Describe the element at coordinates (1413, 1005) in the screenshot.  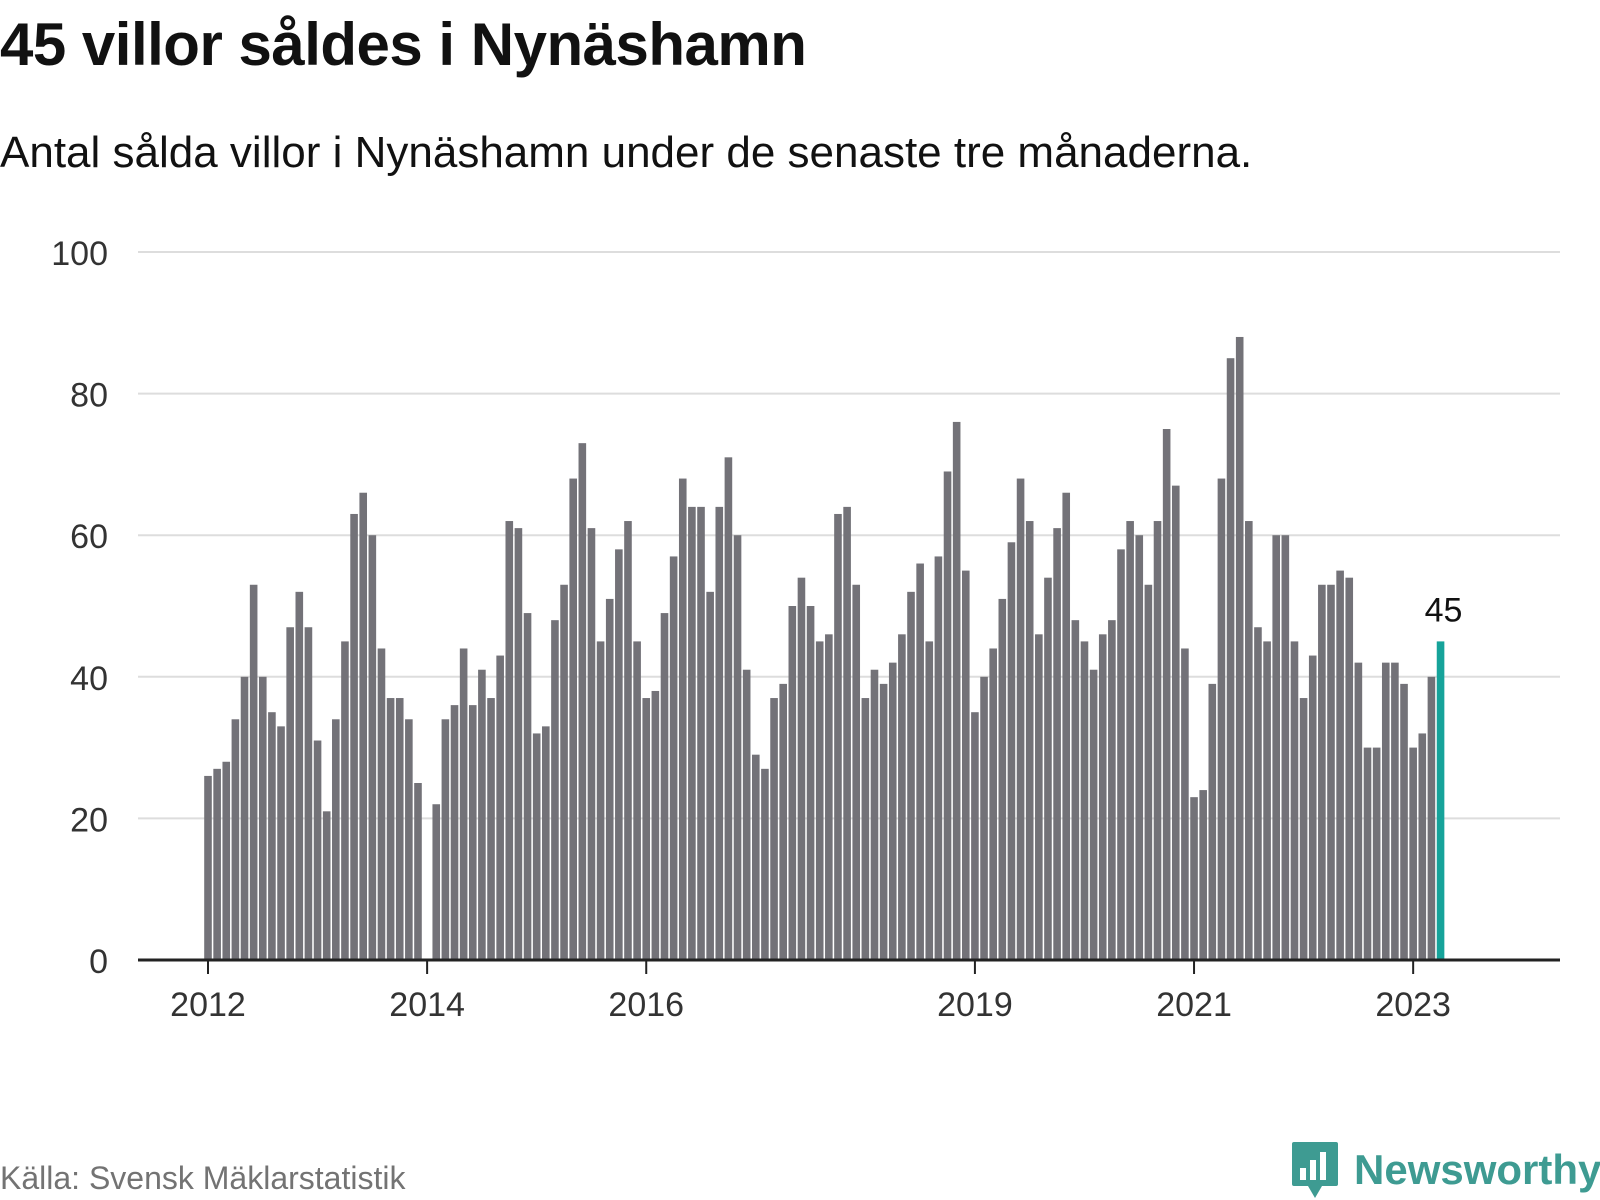
I see `x-tick-label: 2023` at that location.